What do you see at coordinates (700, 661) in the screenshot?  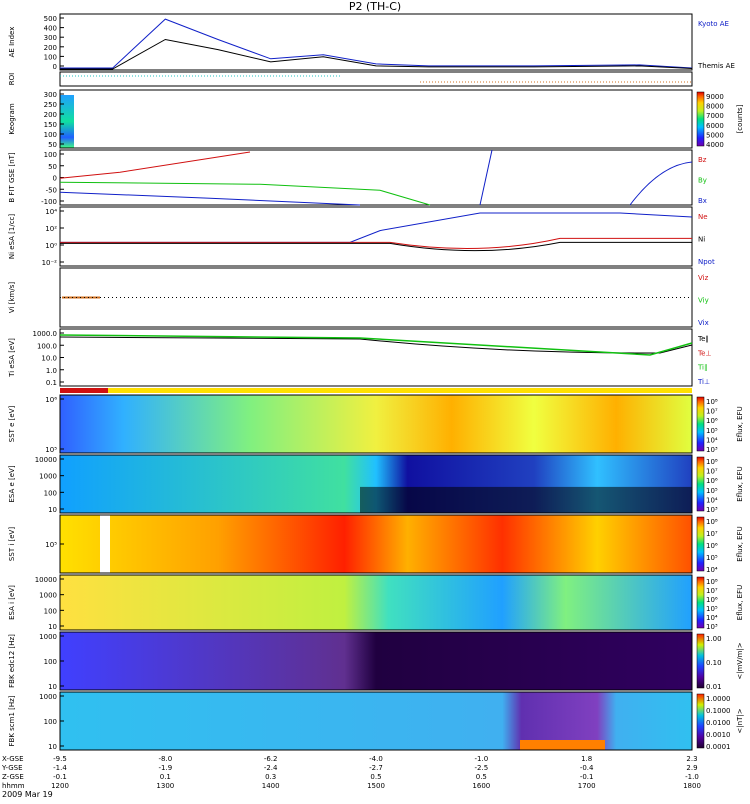 I see `colorbar-fbk_e` at bounding box center [700, 661].